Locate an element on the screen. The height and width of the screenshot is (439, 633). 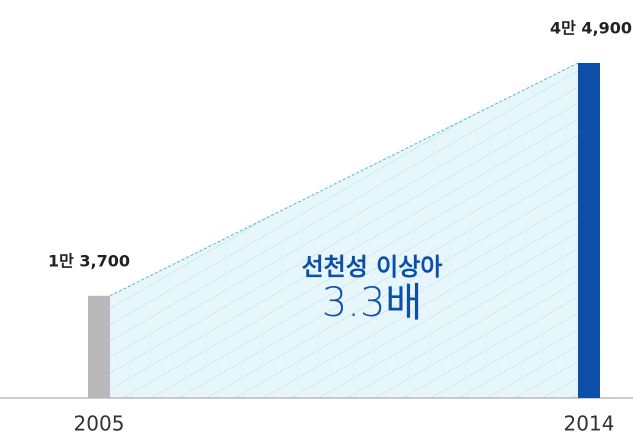
x-tick-label: 2005 is located at coordinates (99, 424).